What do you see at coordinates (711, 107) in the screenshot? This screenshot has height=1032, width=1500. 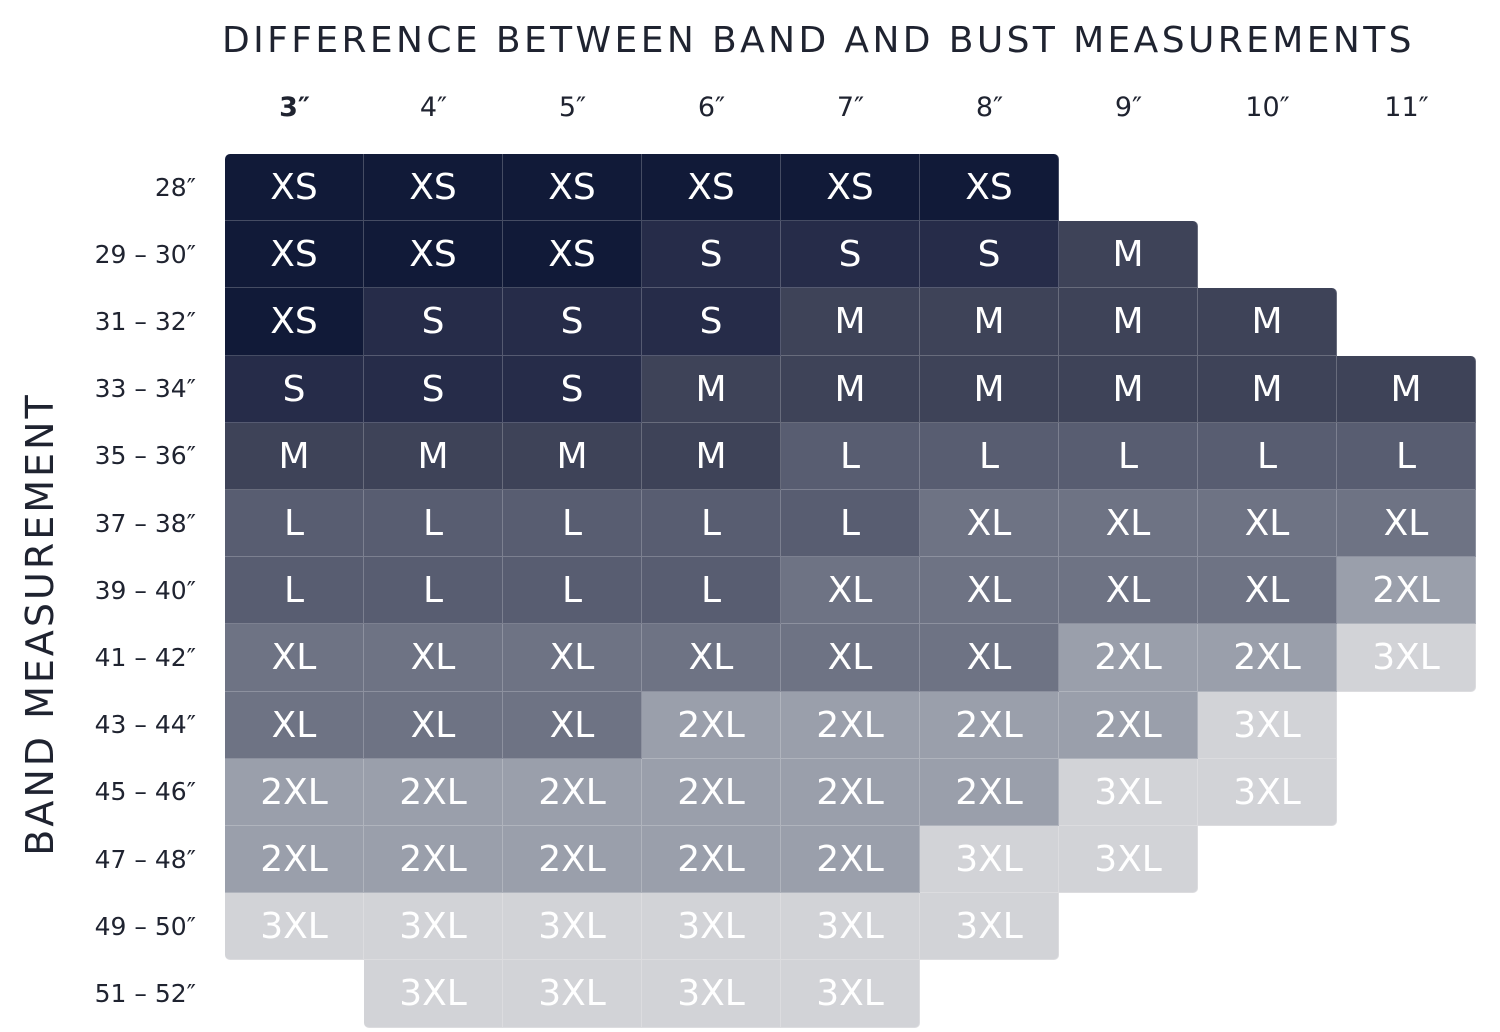 I see `column-header: 6″` at bounding box center [711, 107].